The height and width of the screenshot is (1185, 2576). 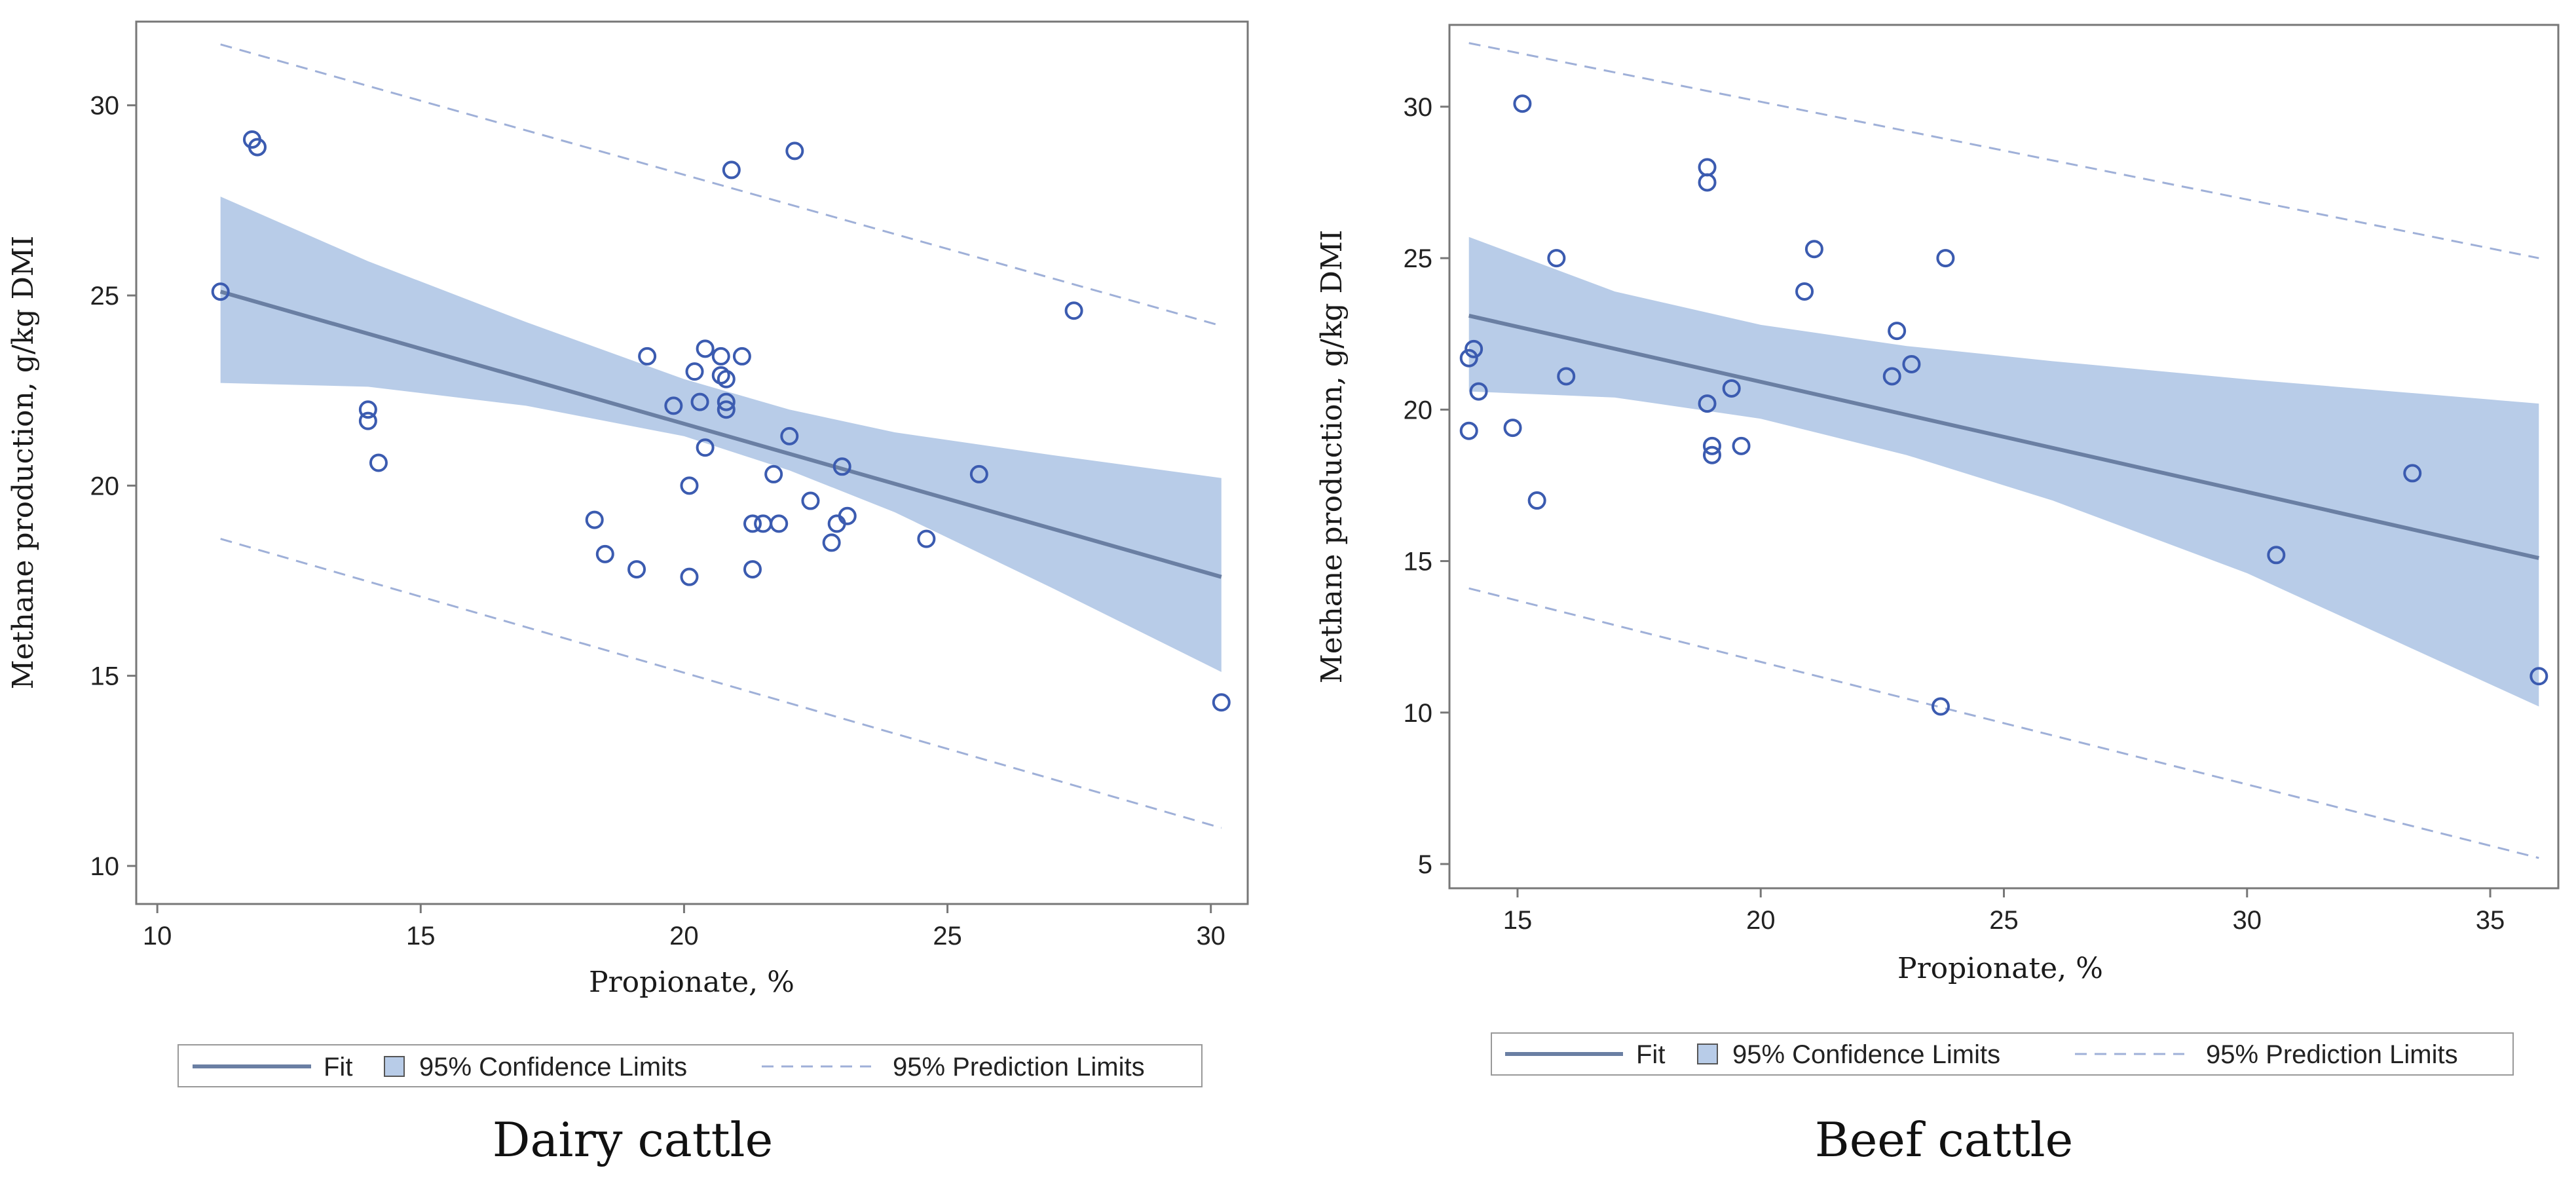 I want to click on dairy-x-axis-title: Propionate, %, so click(x=691, y=982).